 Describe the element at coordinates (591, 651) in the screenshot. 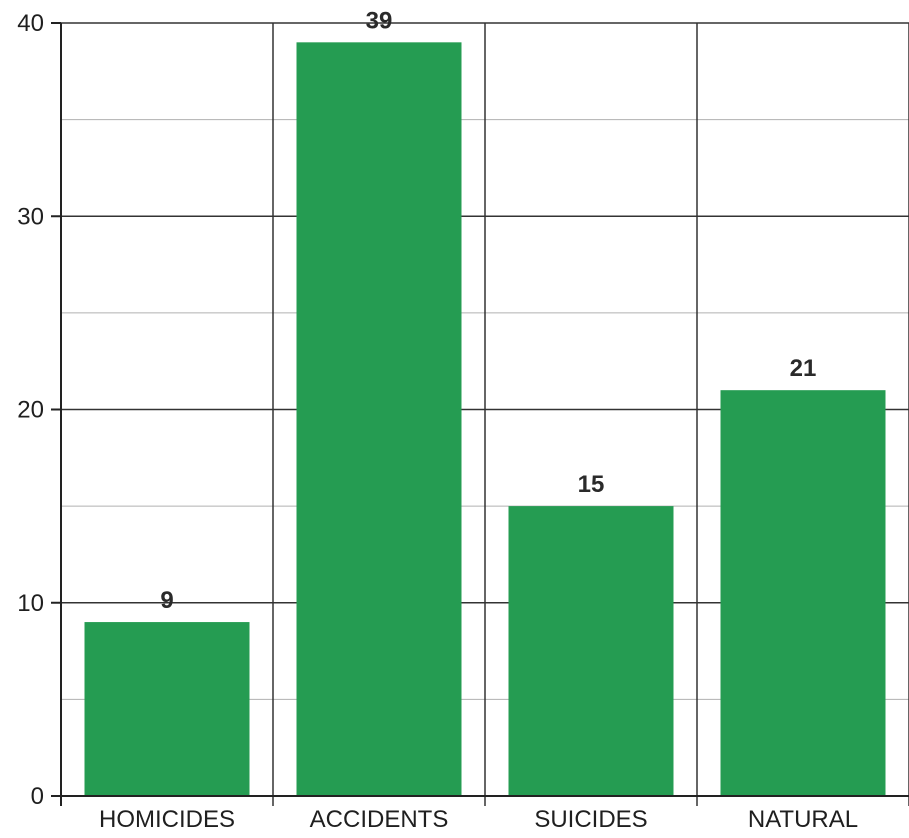

I see `bar-suicides` at that location.